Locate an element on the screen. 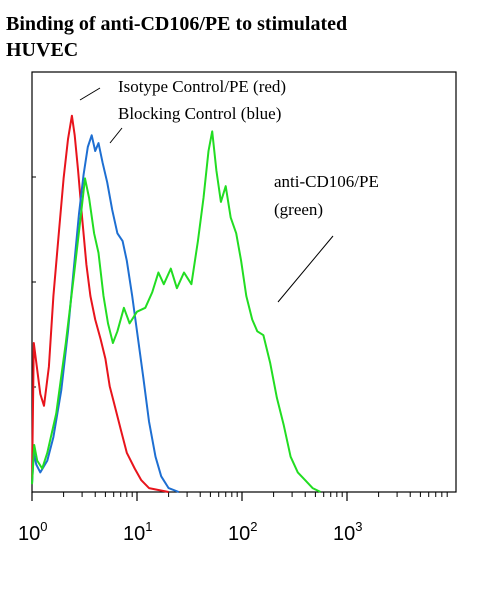 This screenshot has height=590, width=500. x-tick-label: 10² is located at coordinates (242, 532).